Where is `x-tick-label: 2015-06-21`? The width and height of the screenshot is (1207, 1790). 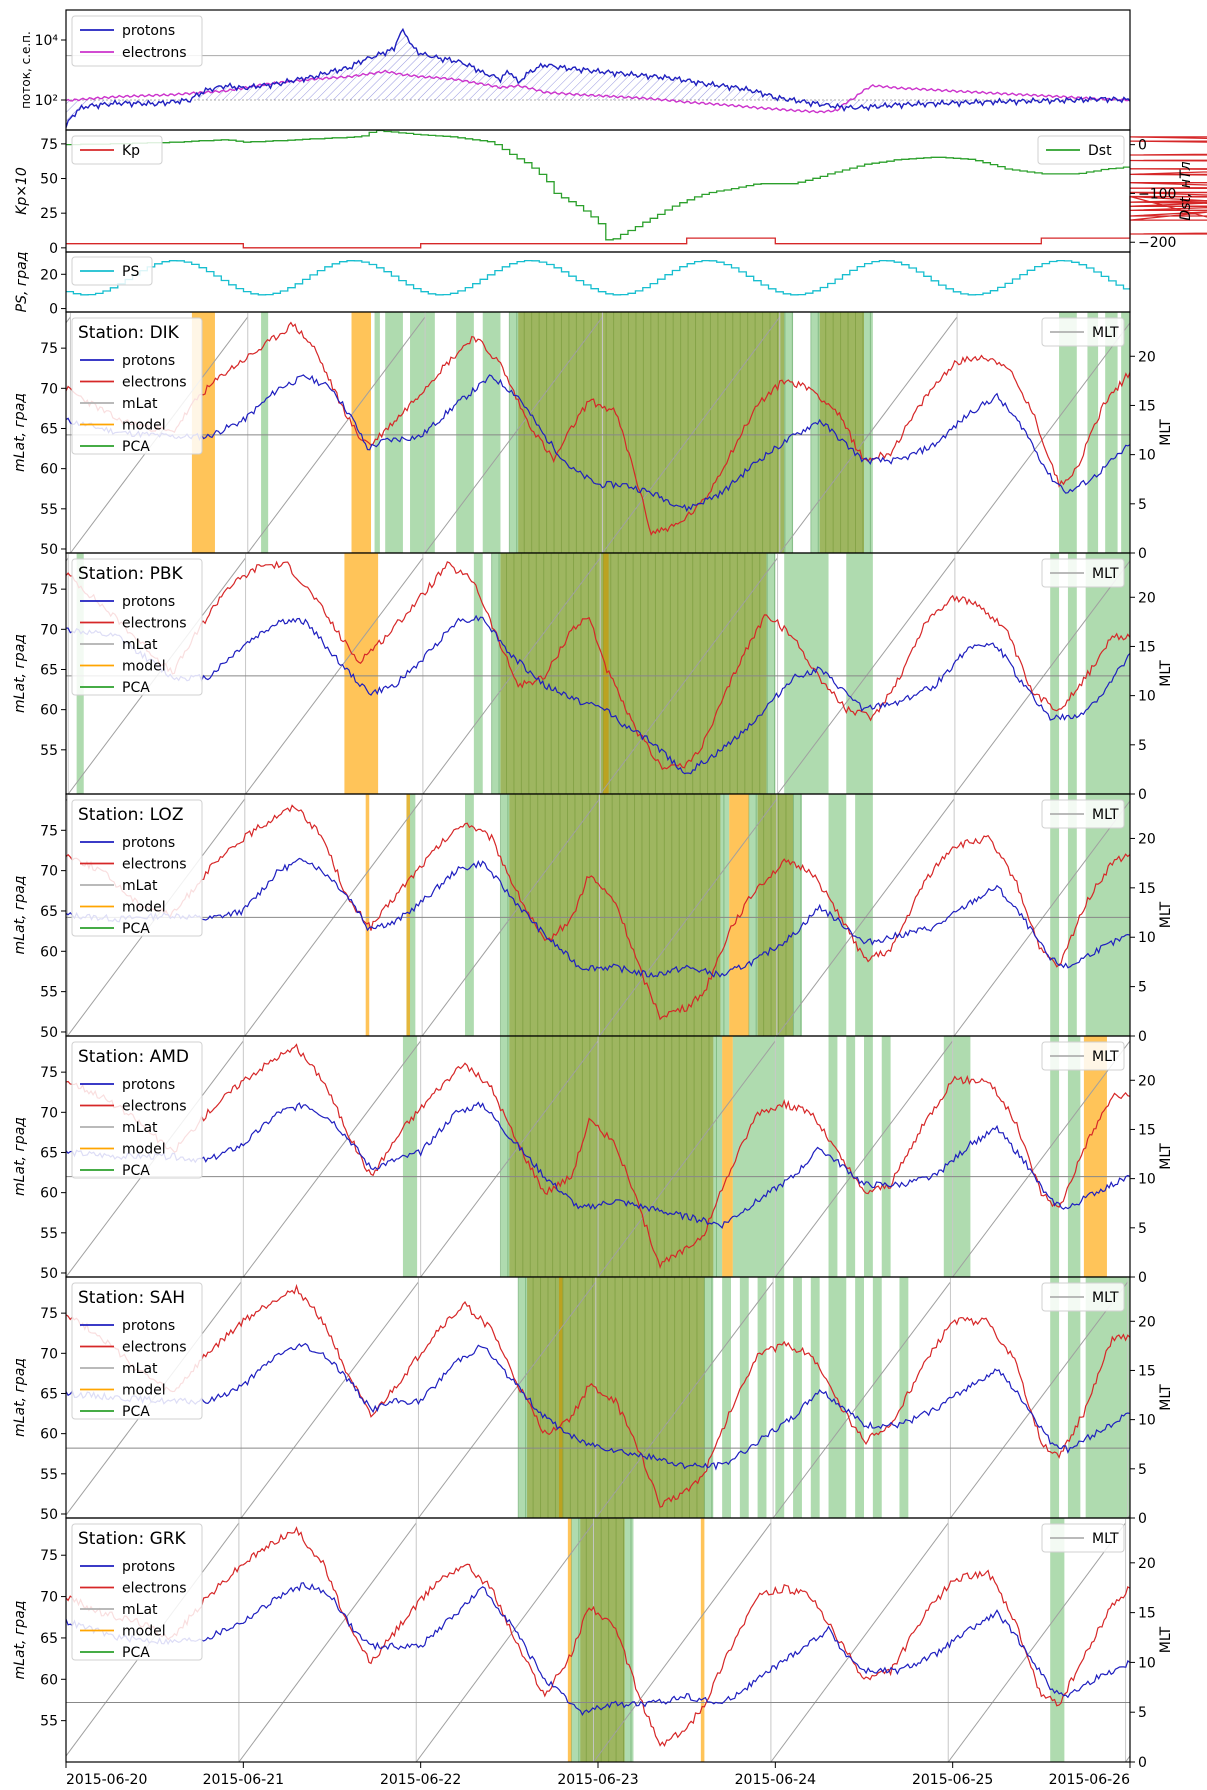
x-tick-label: 2015-06-21 is located at coordinates (243, 1780).